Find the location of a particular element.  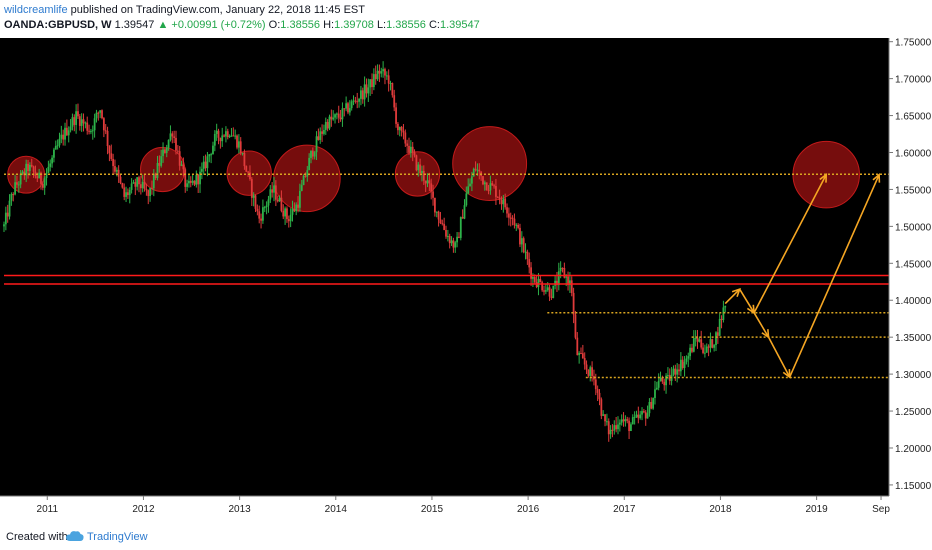

tradingview-cloud-icon is located at coordinates (75, 536).